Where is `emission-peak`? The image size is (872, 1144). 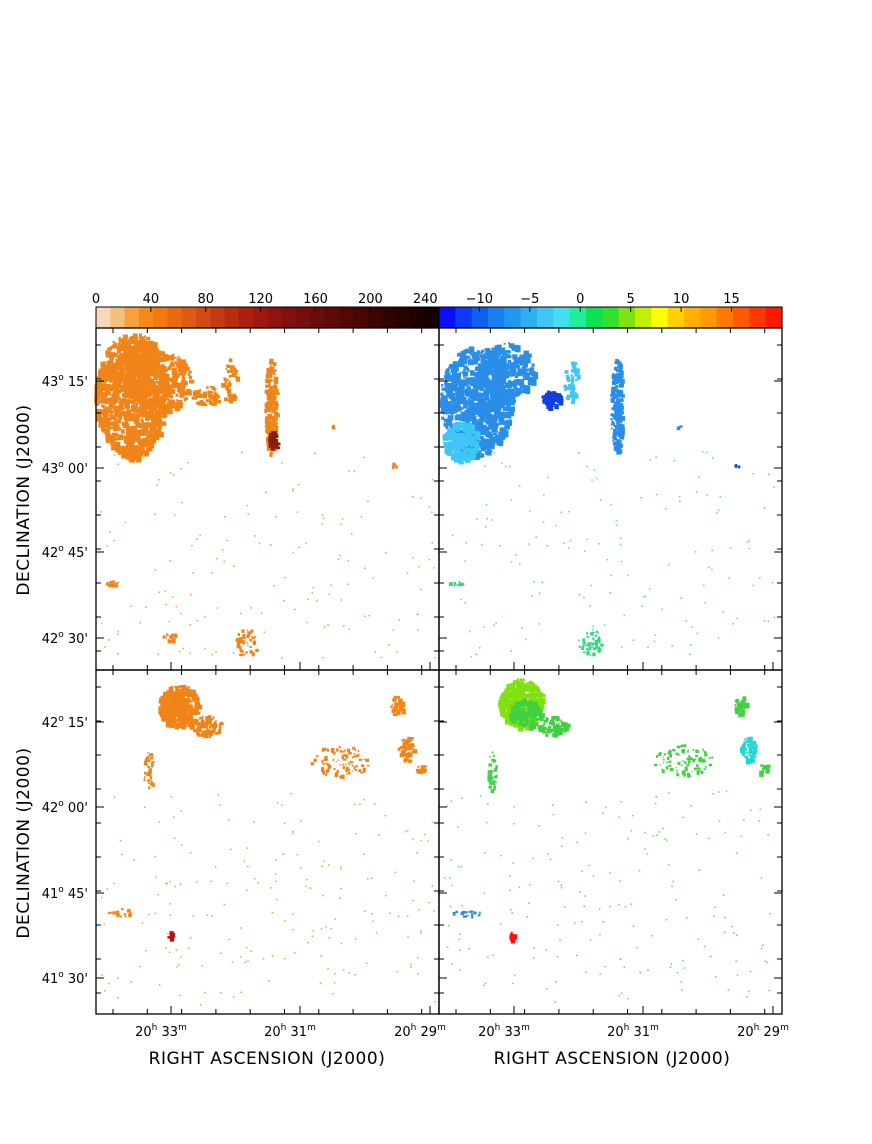
emission-peak is located at coordinates (277, 448).